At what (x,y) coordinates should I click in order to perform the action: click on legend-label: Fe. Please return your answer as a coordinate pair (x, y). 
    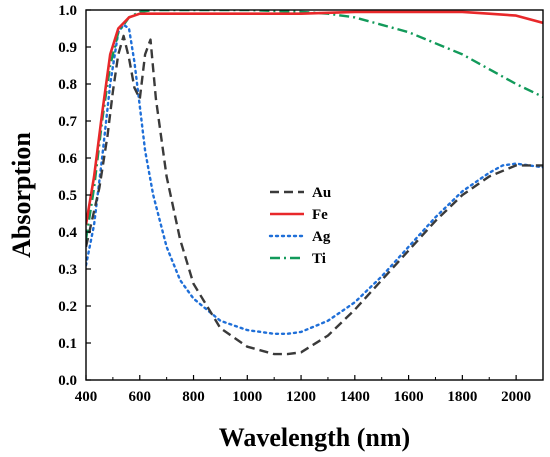
    Looking at the image, I should click on (320, 215).